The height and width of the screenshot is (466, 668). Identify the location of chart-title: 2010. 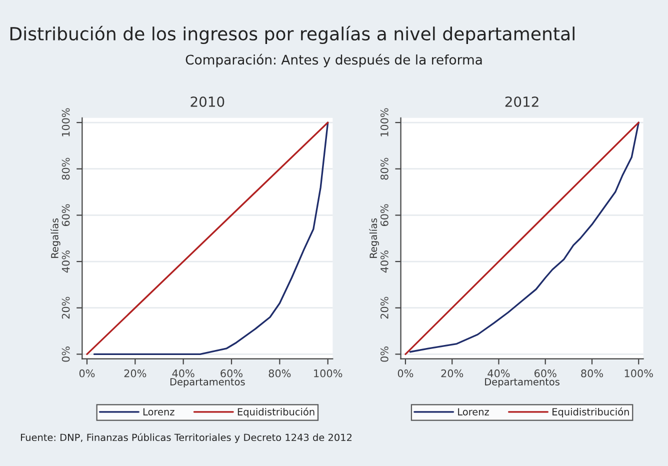
(207, 101).